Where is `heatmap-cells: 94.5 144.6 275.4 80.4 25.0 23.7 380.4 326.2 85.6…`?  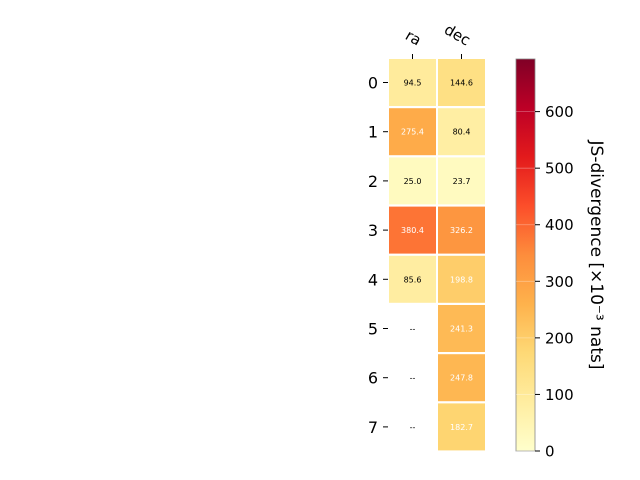
heatmap-cells: 94.5 144.6 275.4 80.4 25.0 23.7 380.4 326.2 85.6… is located at coordinates (437, 255).